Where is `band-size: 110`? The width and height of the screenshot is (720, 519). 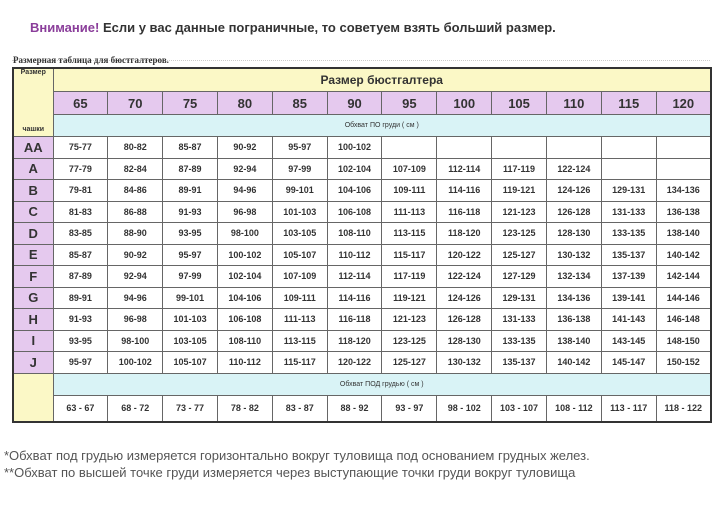
band-size: 110 is located at coordinates (573, 103).